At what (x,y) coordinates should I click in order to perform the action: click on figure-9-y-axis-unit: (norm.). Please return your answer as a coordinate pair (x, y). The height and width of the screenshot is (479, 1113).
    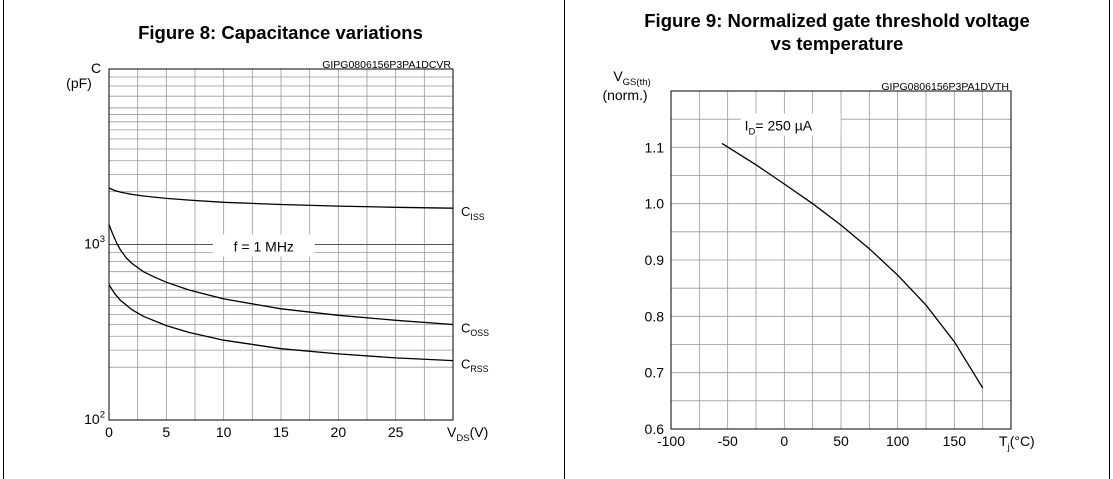
    Looking at the image, I should click on (624, 95).